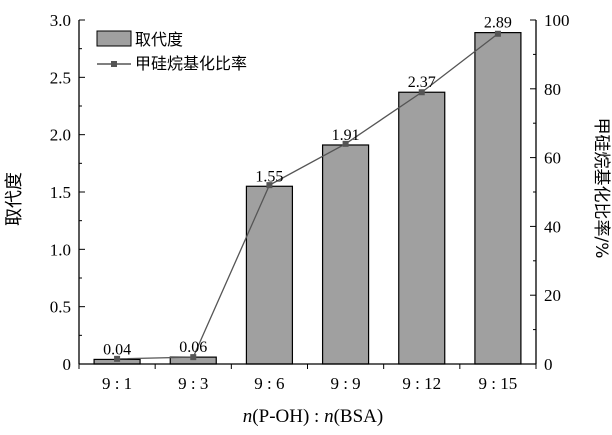  What do you see at coordinates (60, 307) in the screenshot?
I see `y-tick-label: 0.5` at bounding box center [60, 307].